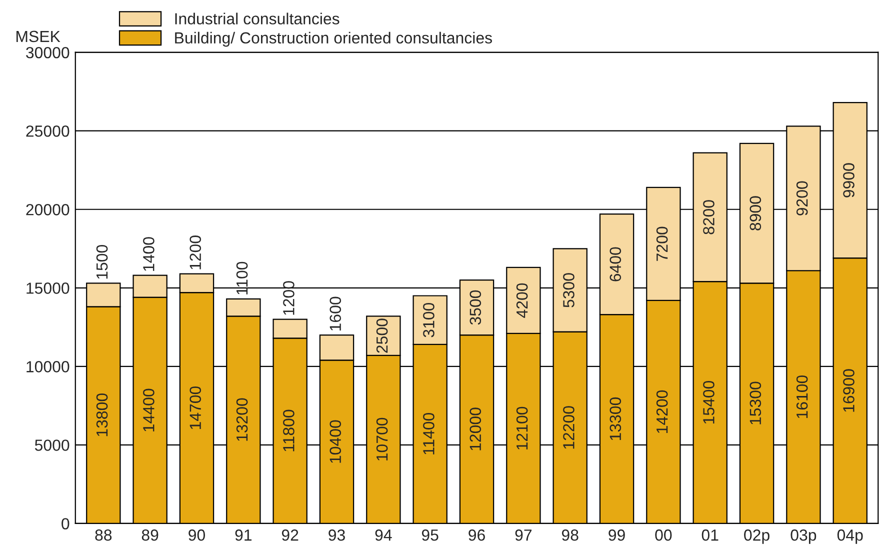 The height and width of the screenshot is (551, 887). Describe the element at coordinates (568, 427) in the screenshot. I see `data-label: 12200` at that location.